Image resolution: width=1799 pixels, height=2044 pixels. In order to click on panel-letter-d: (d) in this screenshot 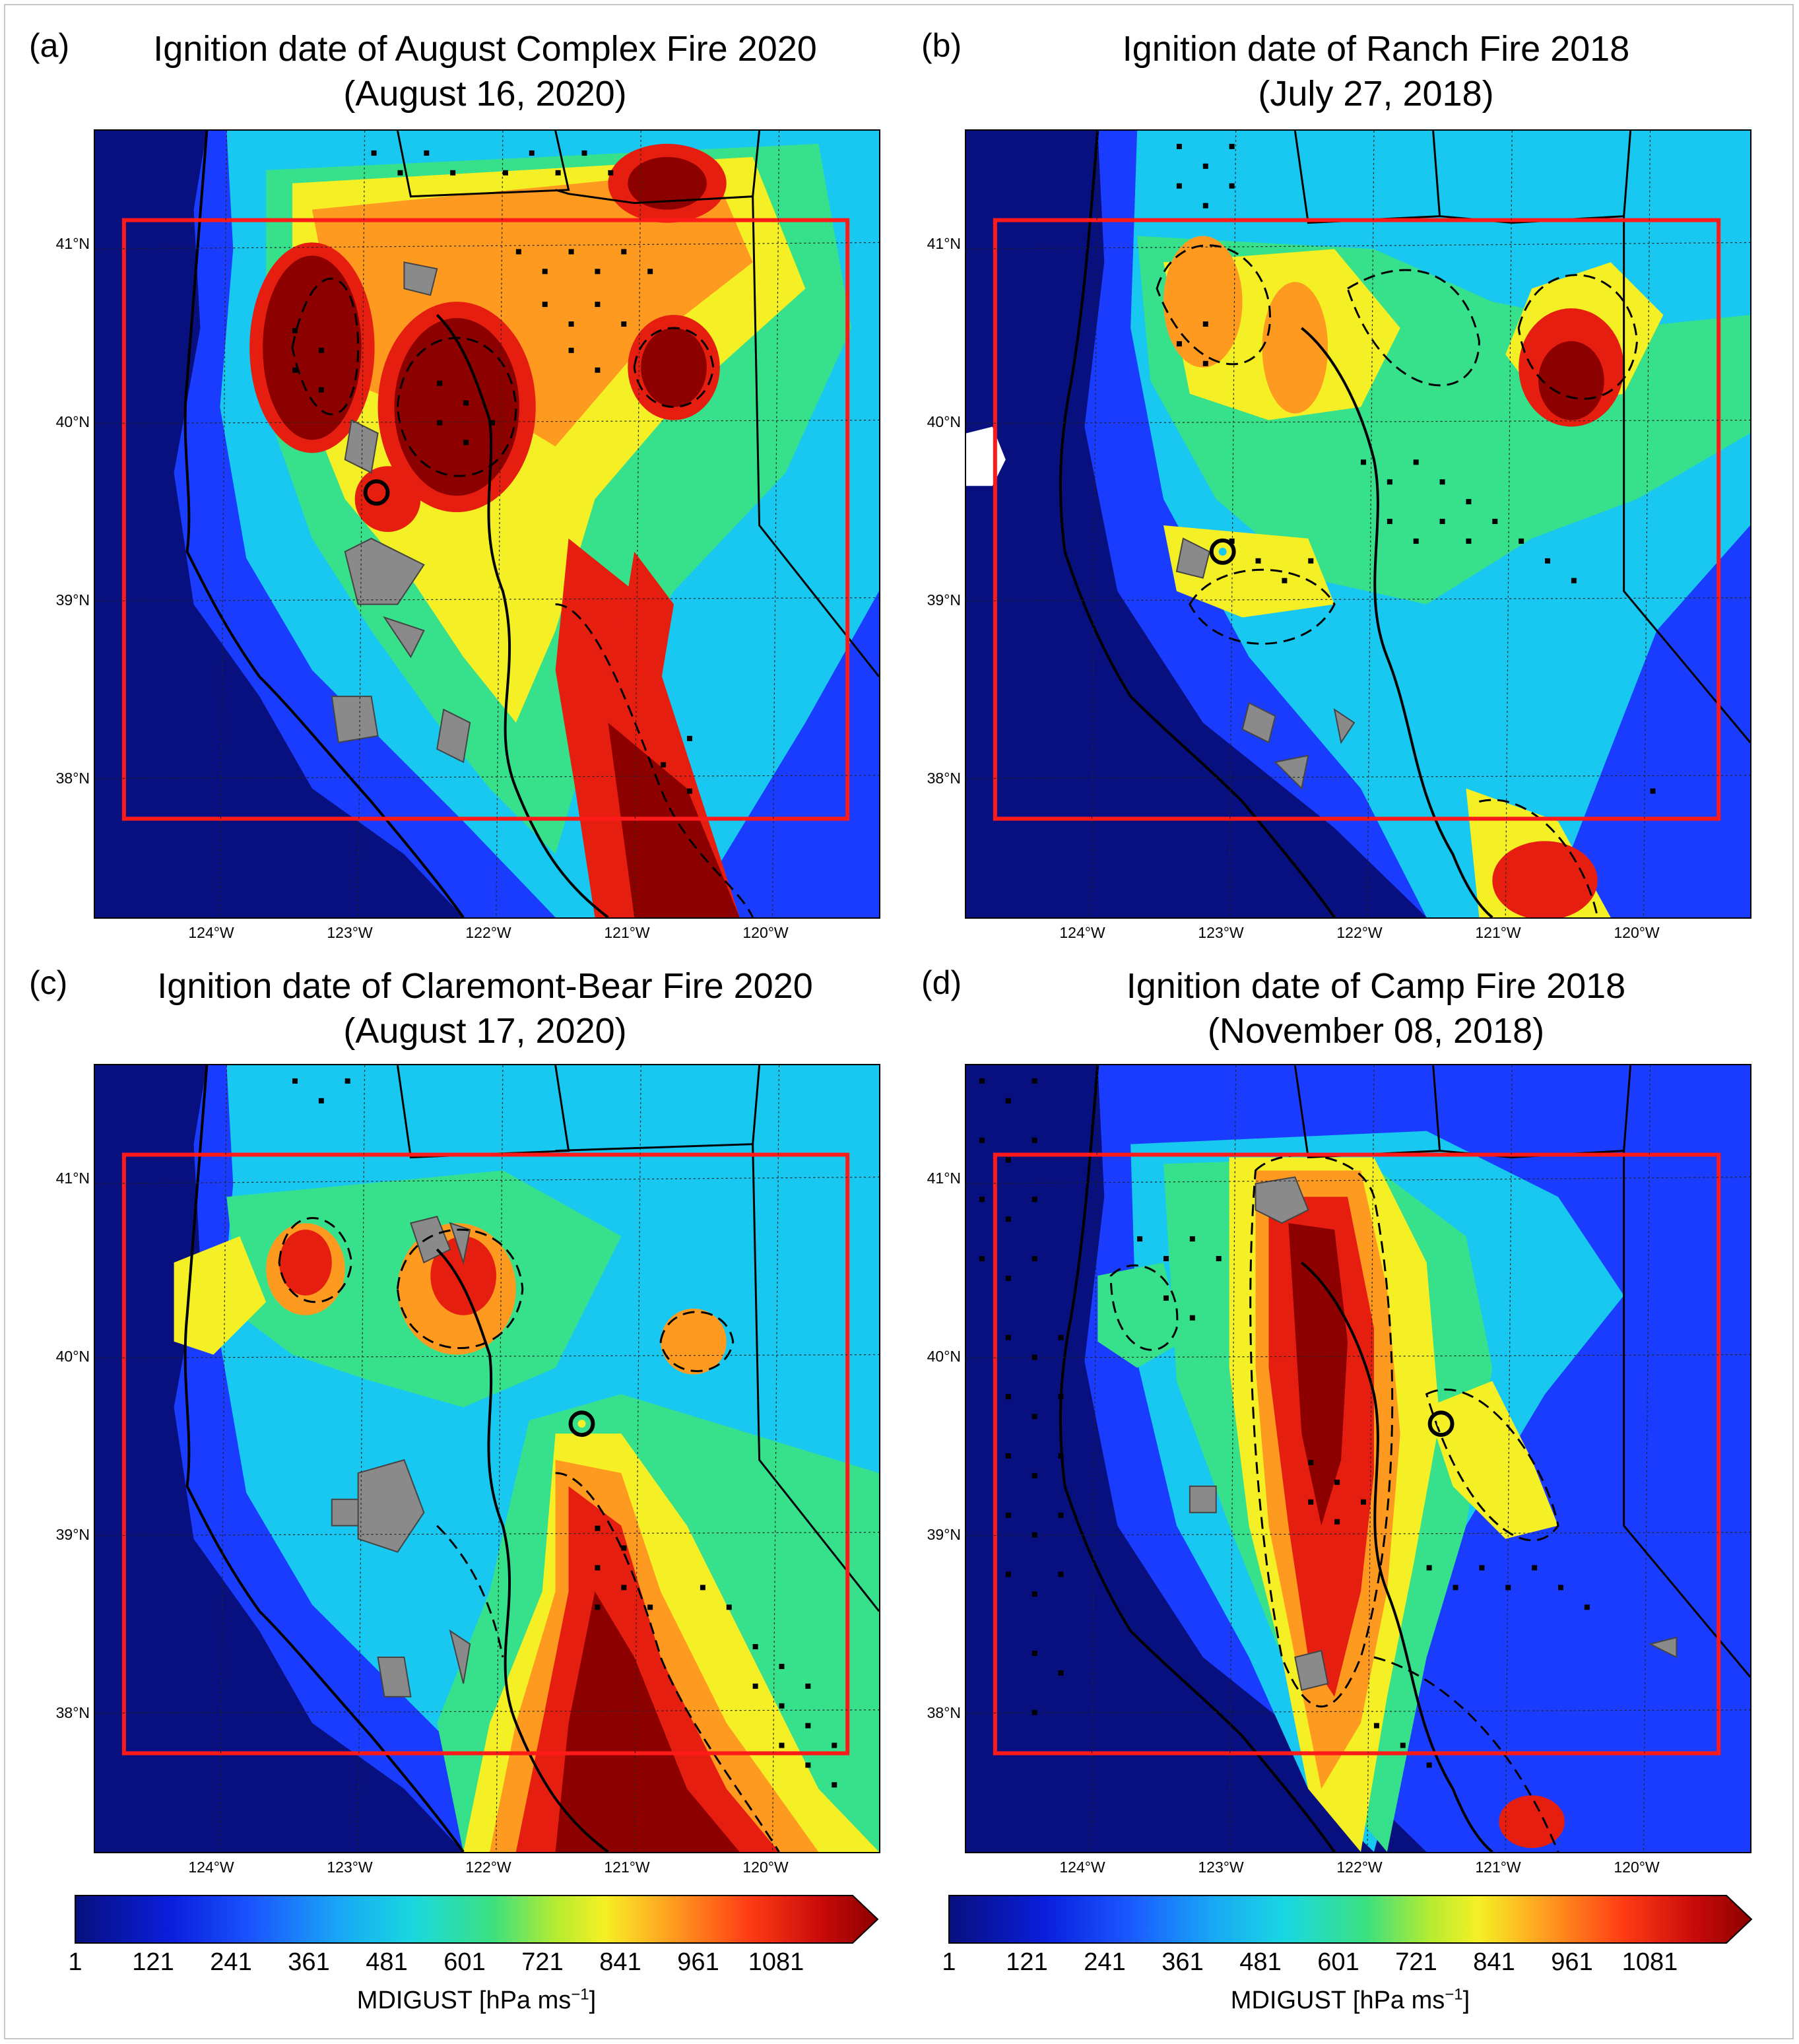, I will do `click(941, 982)`.